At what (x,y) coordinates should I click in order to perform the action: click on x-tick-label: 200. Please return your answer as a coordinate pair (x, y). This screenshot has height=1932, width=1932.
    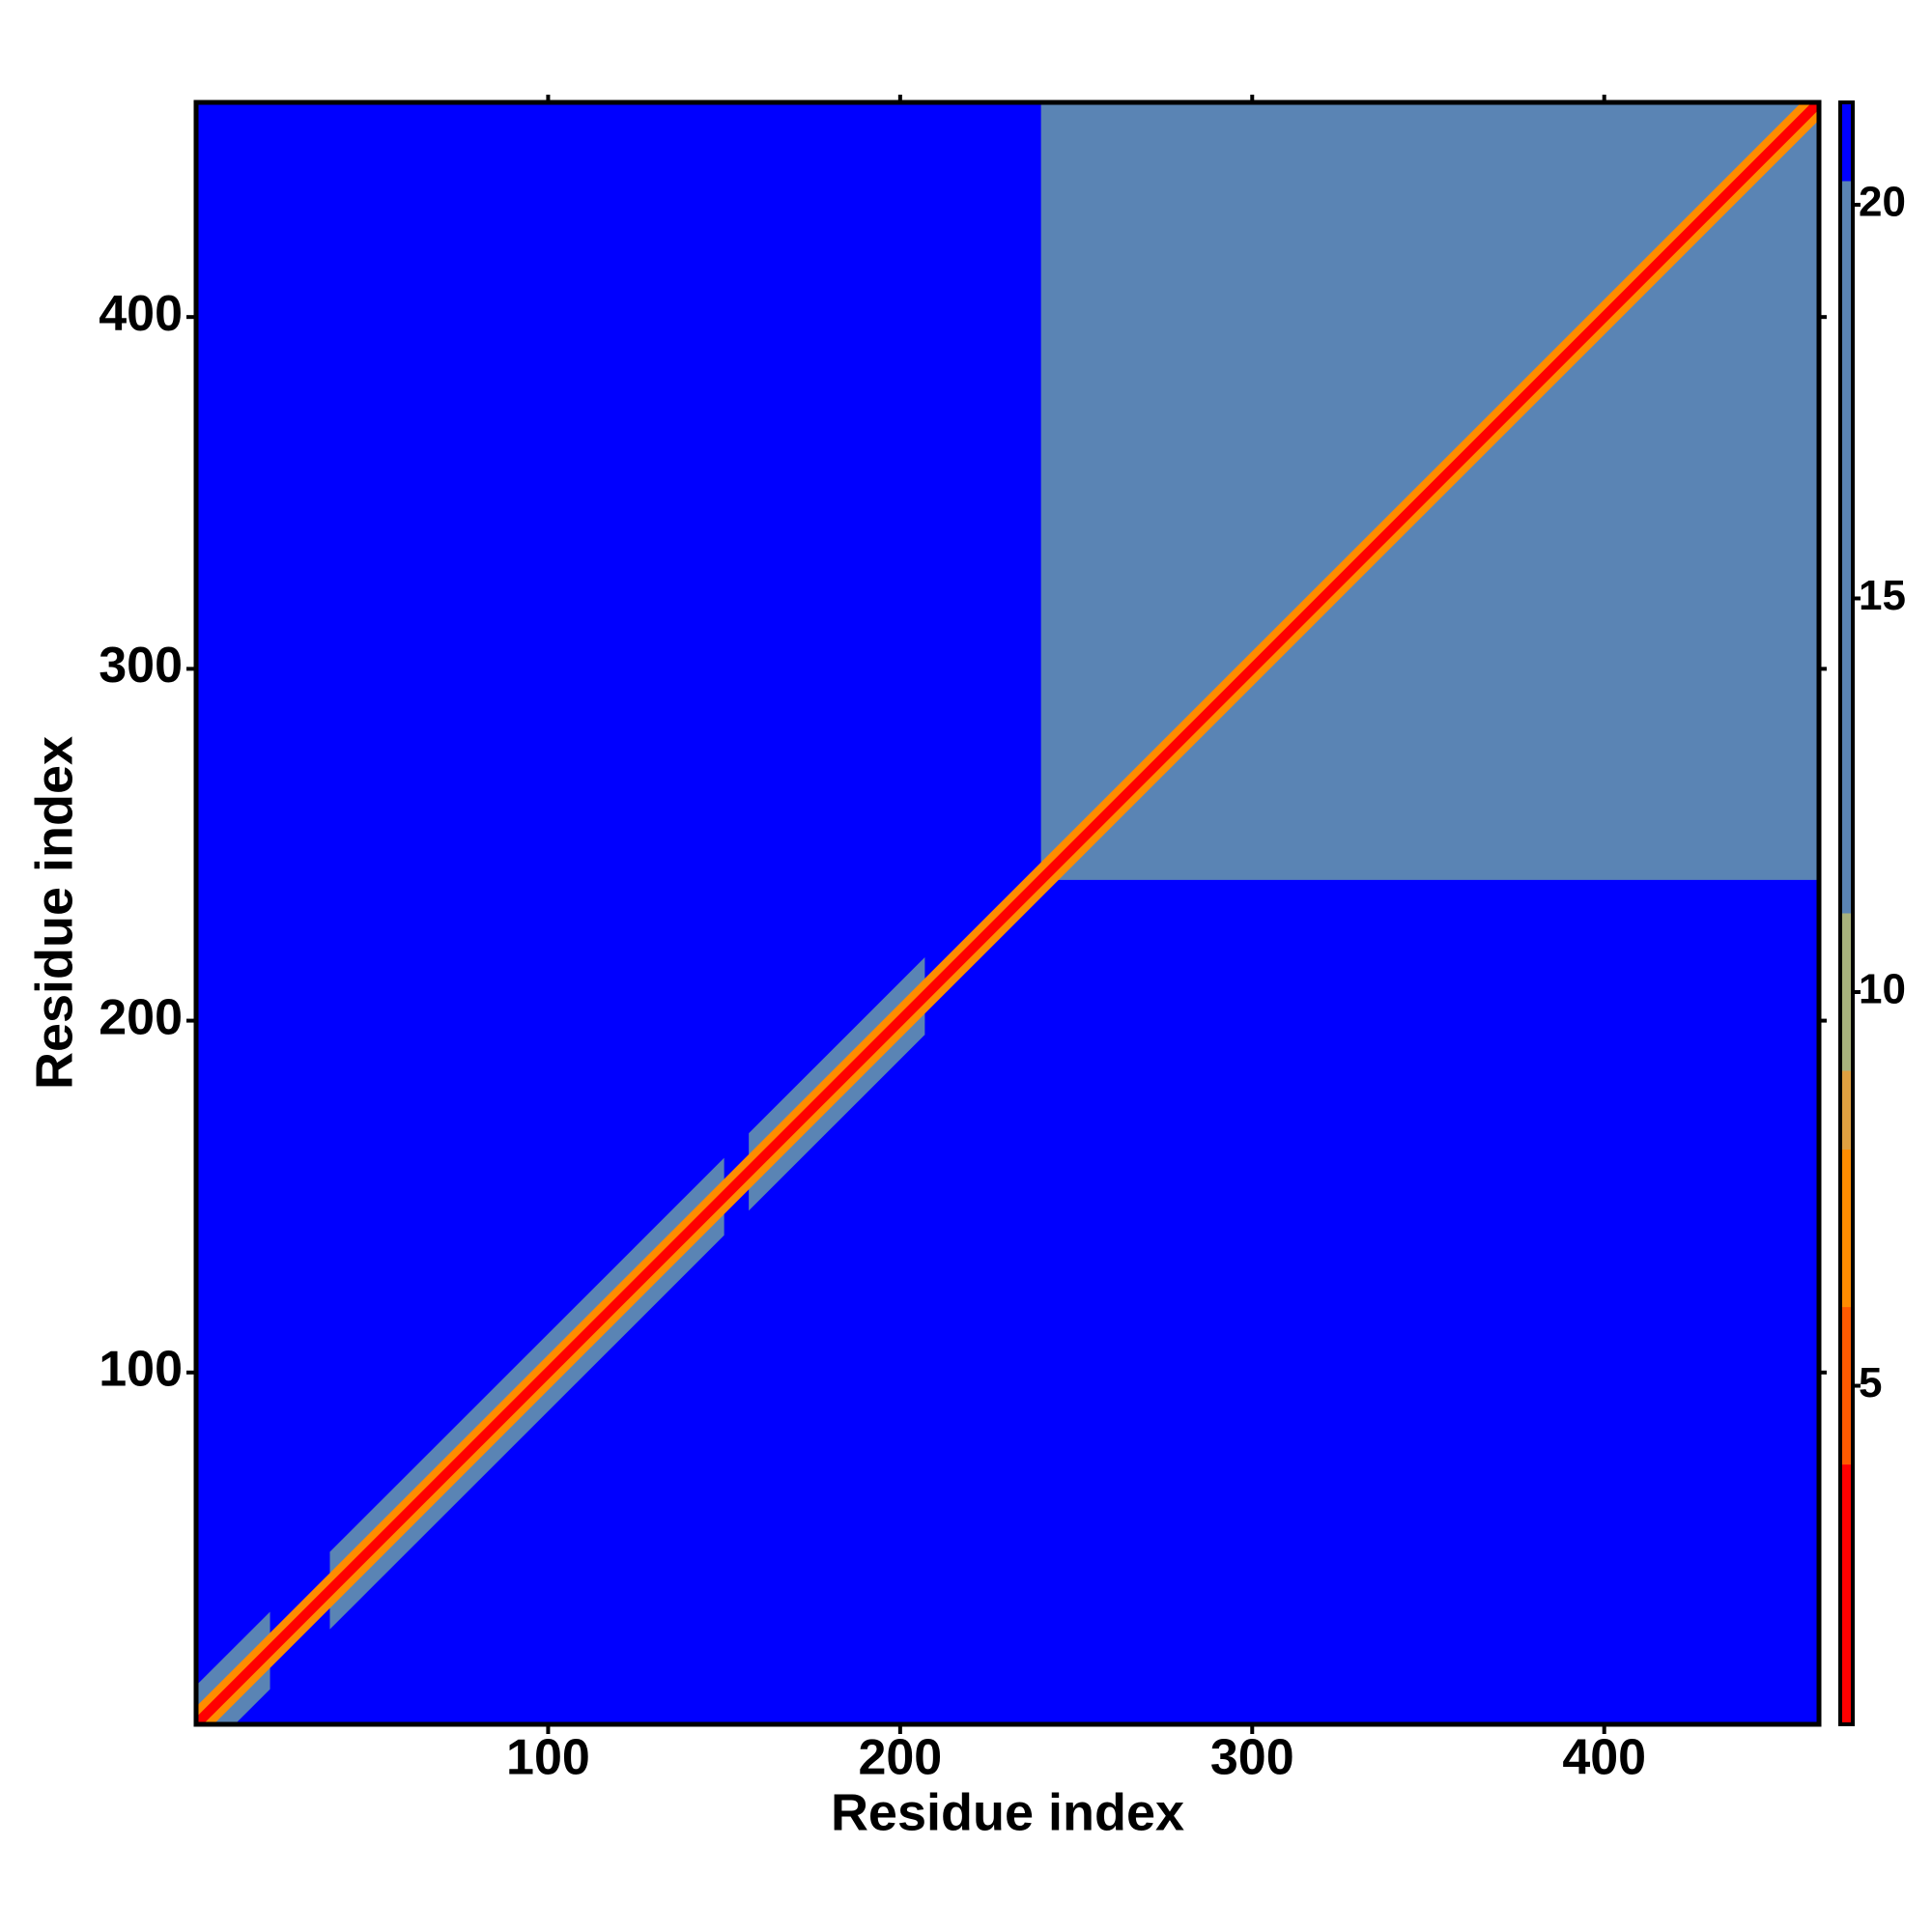
    Looking at the image, I should click on (900, 1758).